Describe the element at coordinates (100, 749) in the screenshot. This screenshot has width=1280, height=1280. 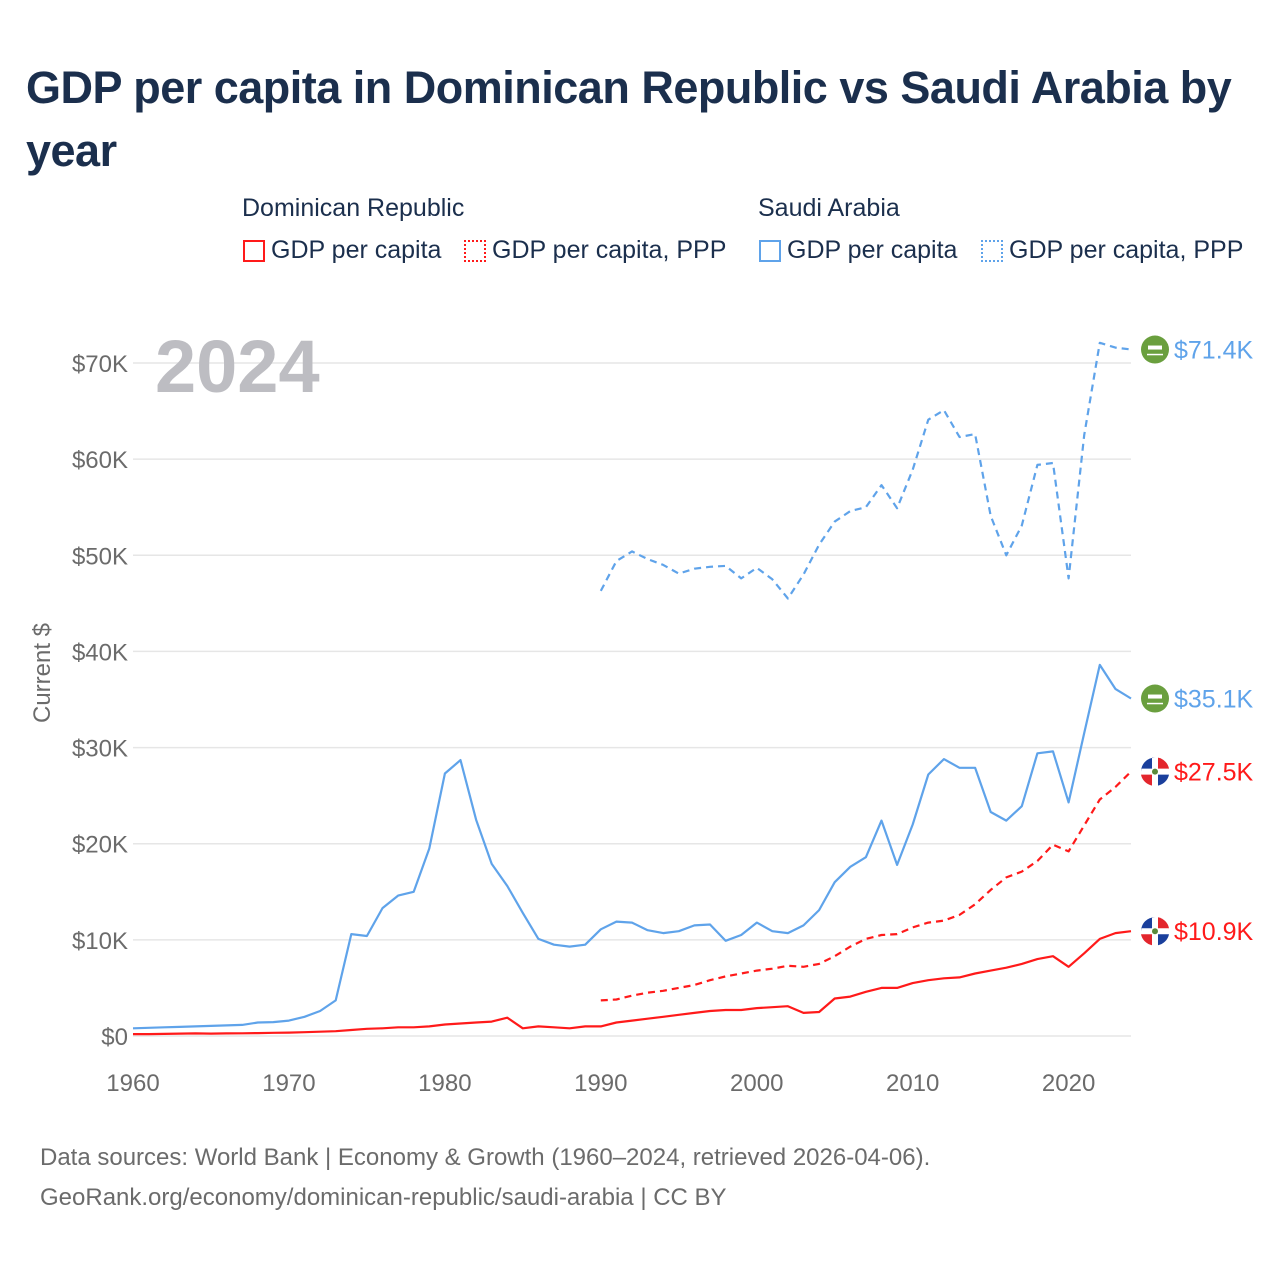
I see `y-tick-label: $30K` at that location.